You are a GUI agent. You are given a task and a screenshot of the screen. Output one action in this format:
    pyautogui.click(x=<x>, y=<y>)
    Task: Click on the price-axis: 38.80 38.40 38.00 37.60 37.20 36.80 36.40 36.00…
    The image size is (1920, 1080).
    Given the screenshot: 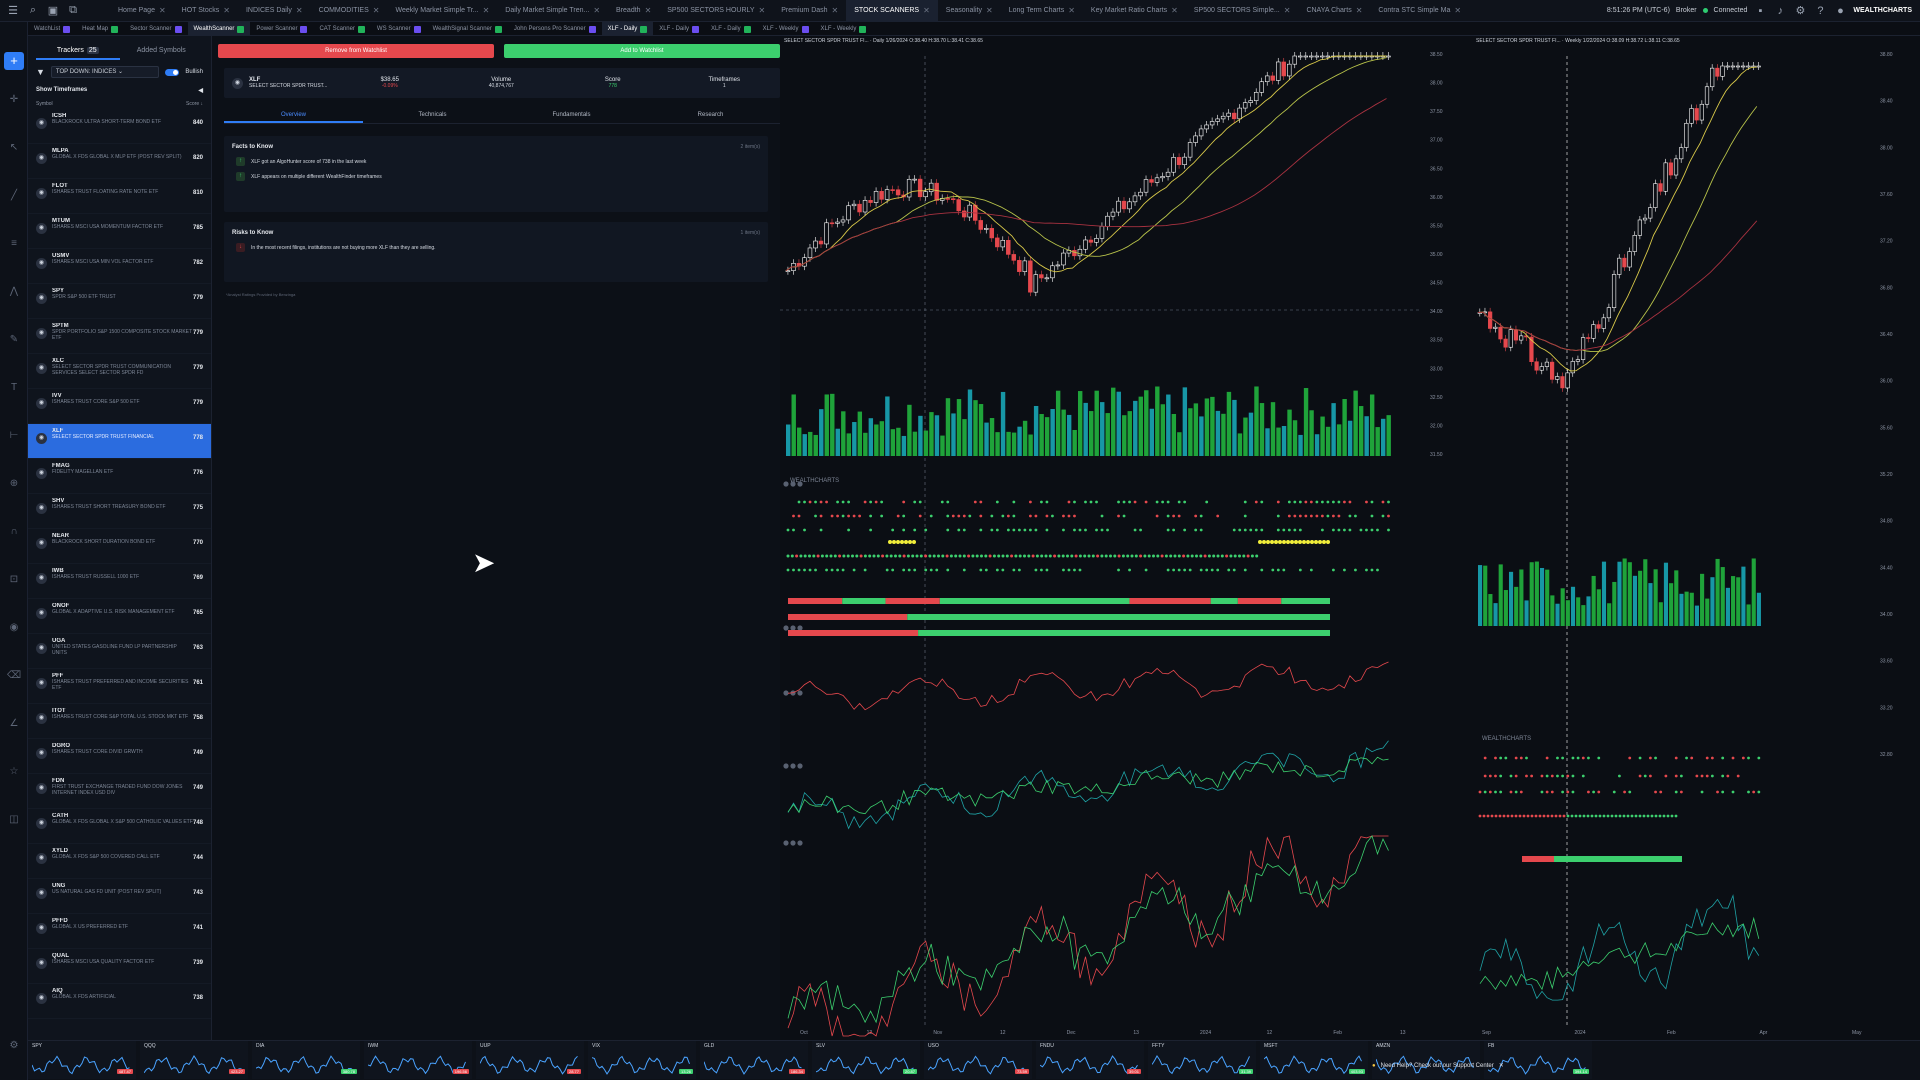 What is the action you would take?
    pyautogui.click(x=1886, y=405)
    